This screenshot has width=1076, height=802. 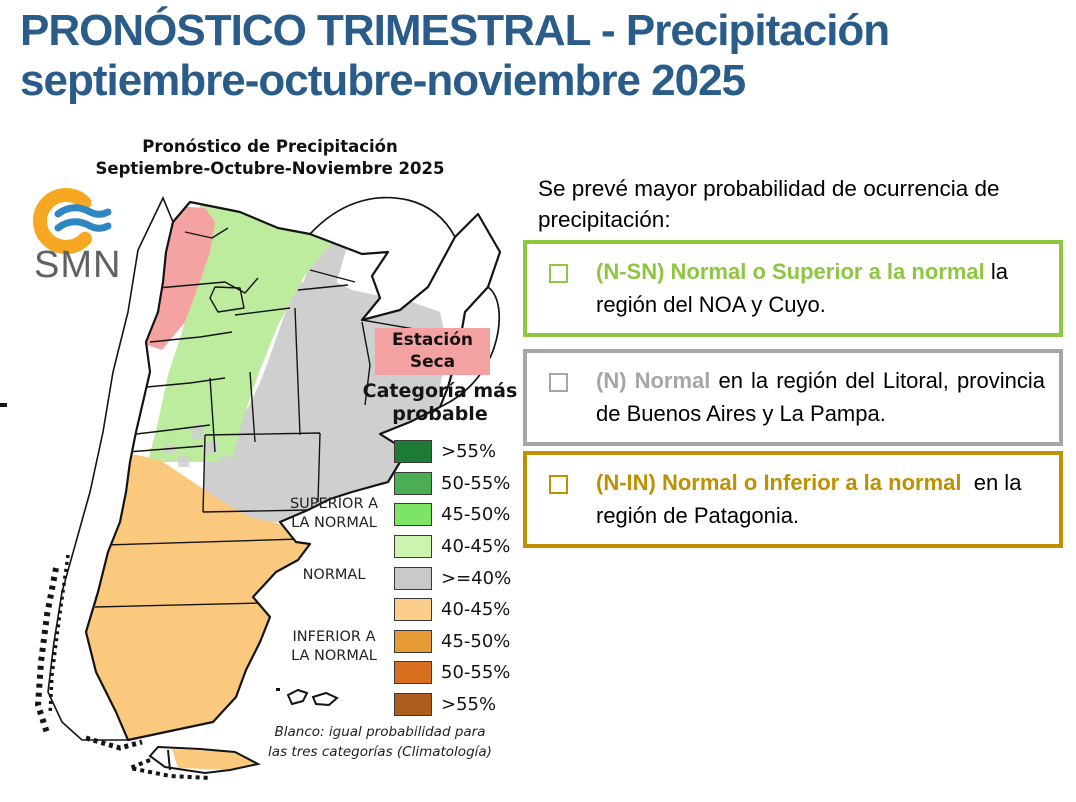 I want to click on smn-logo-icon, so click(x=72, y=221).